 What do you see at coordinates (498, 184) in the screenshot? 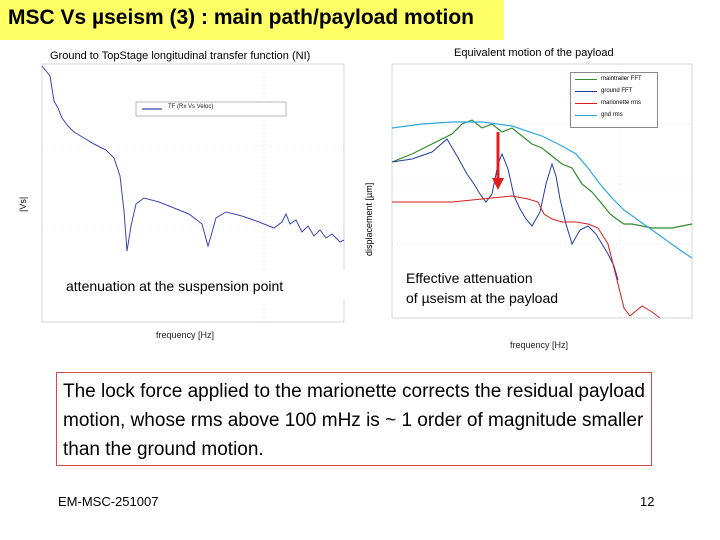
I see `attenuation-arrow-head` at bounding box center [498, 184].